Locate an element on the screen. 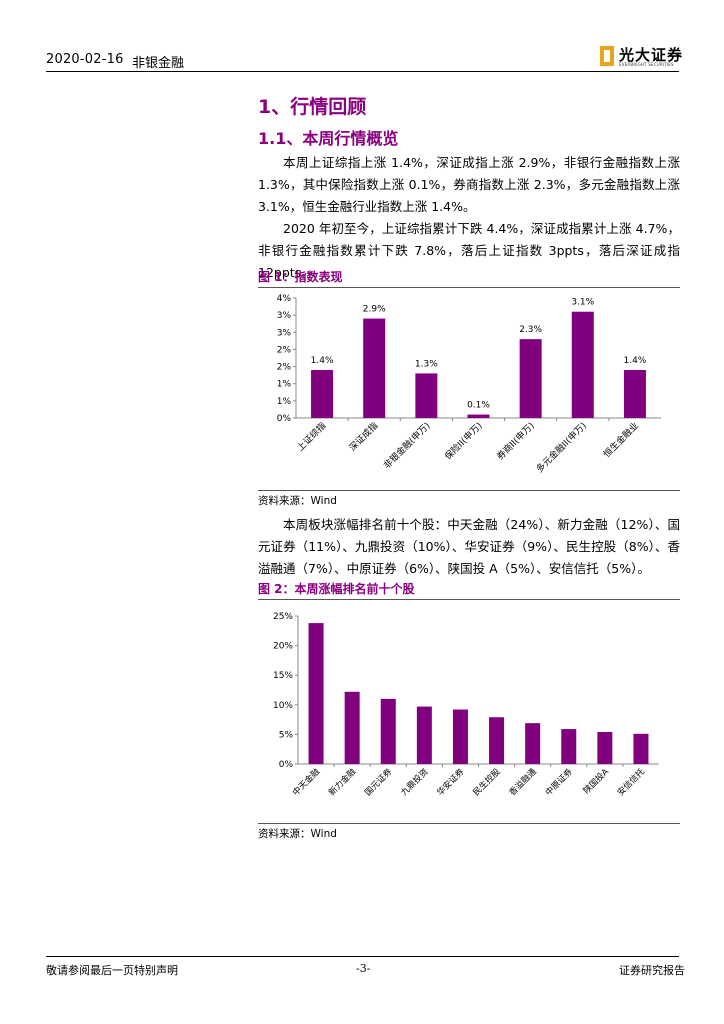  data-label: 2.3% is located at coordinates (530, 330).